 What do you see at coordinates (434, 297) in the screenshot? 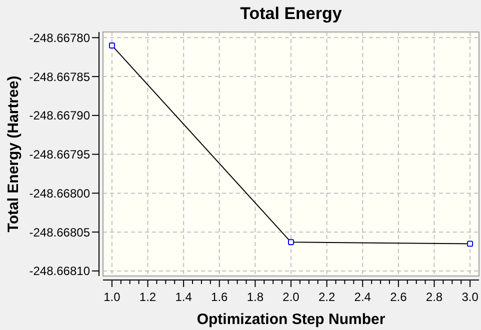
I see `x-tick-label: 2.8` at bounding box center [434, 297].